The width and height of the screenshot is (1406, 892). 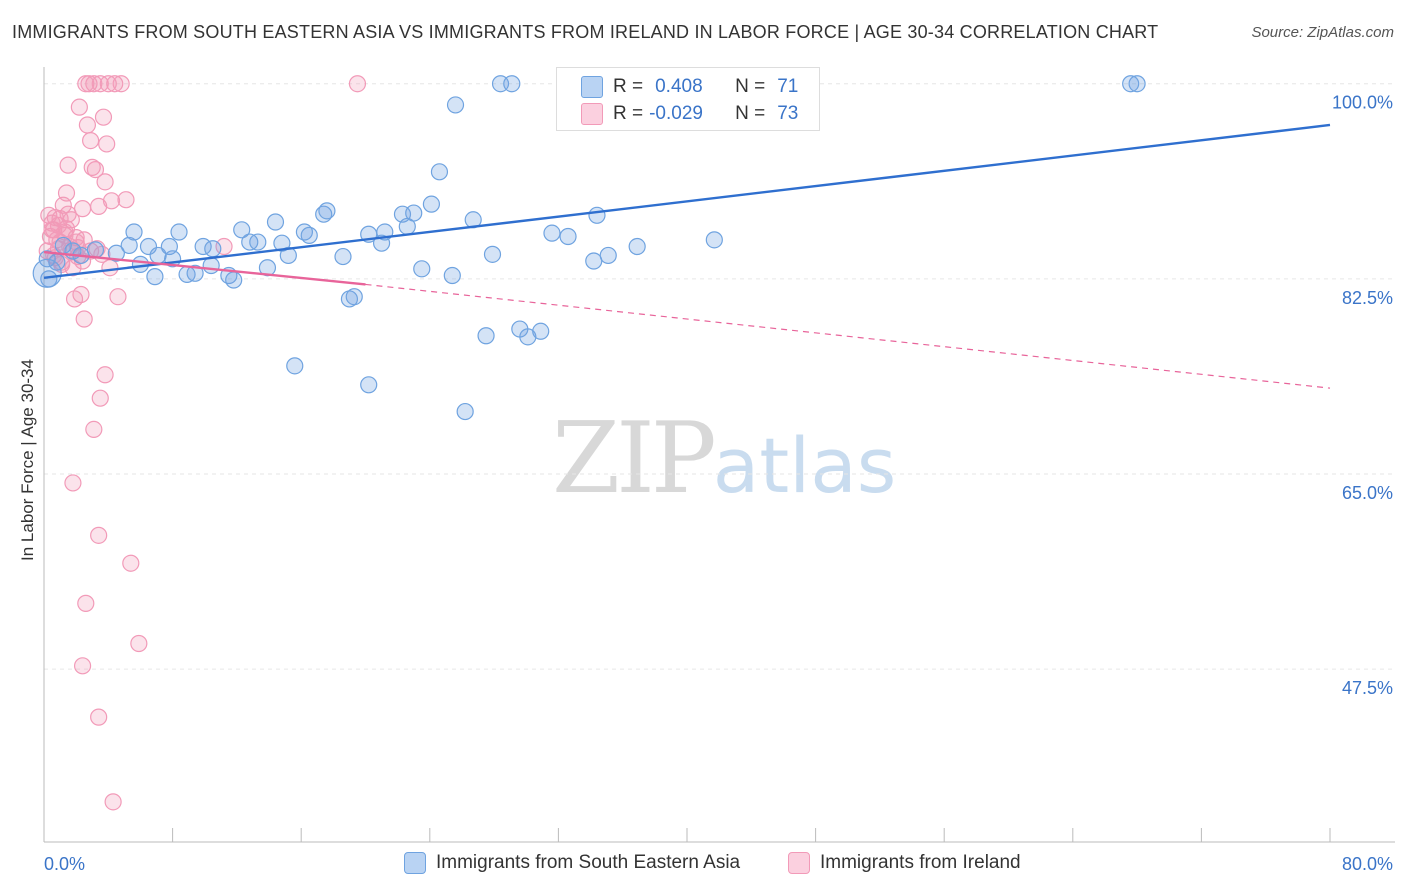 I want to click on stats-swatch-blue, so click(x=592, y=87).